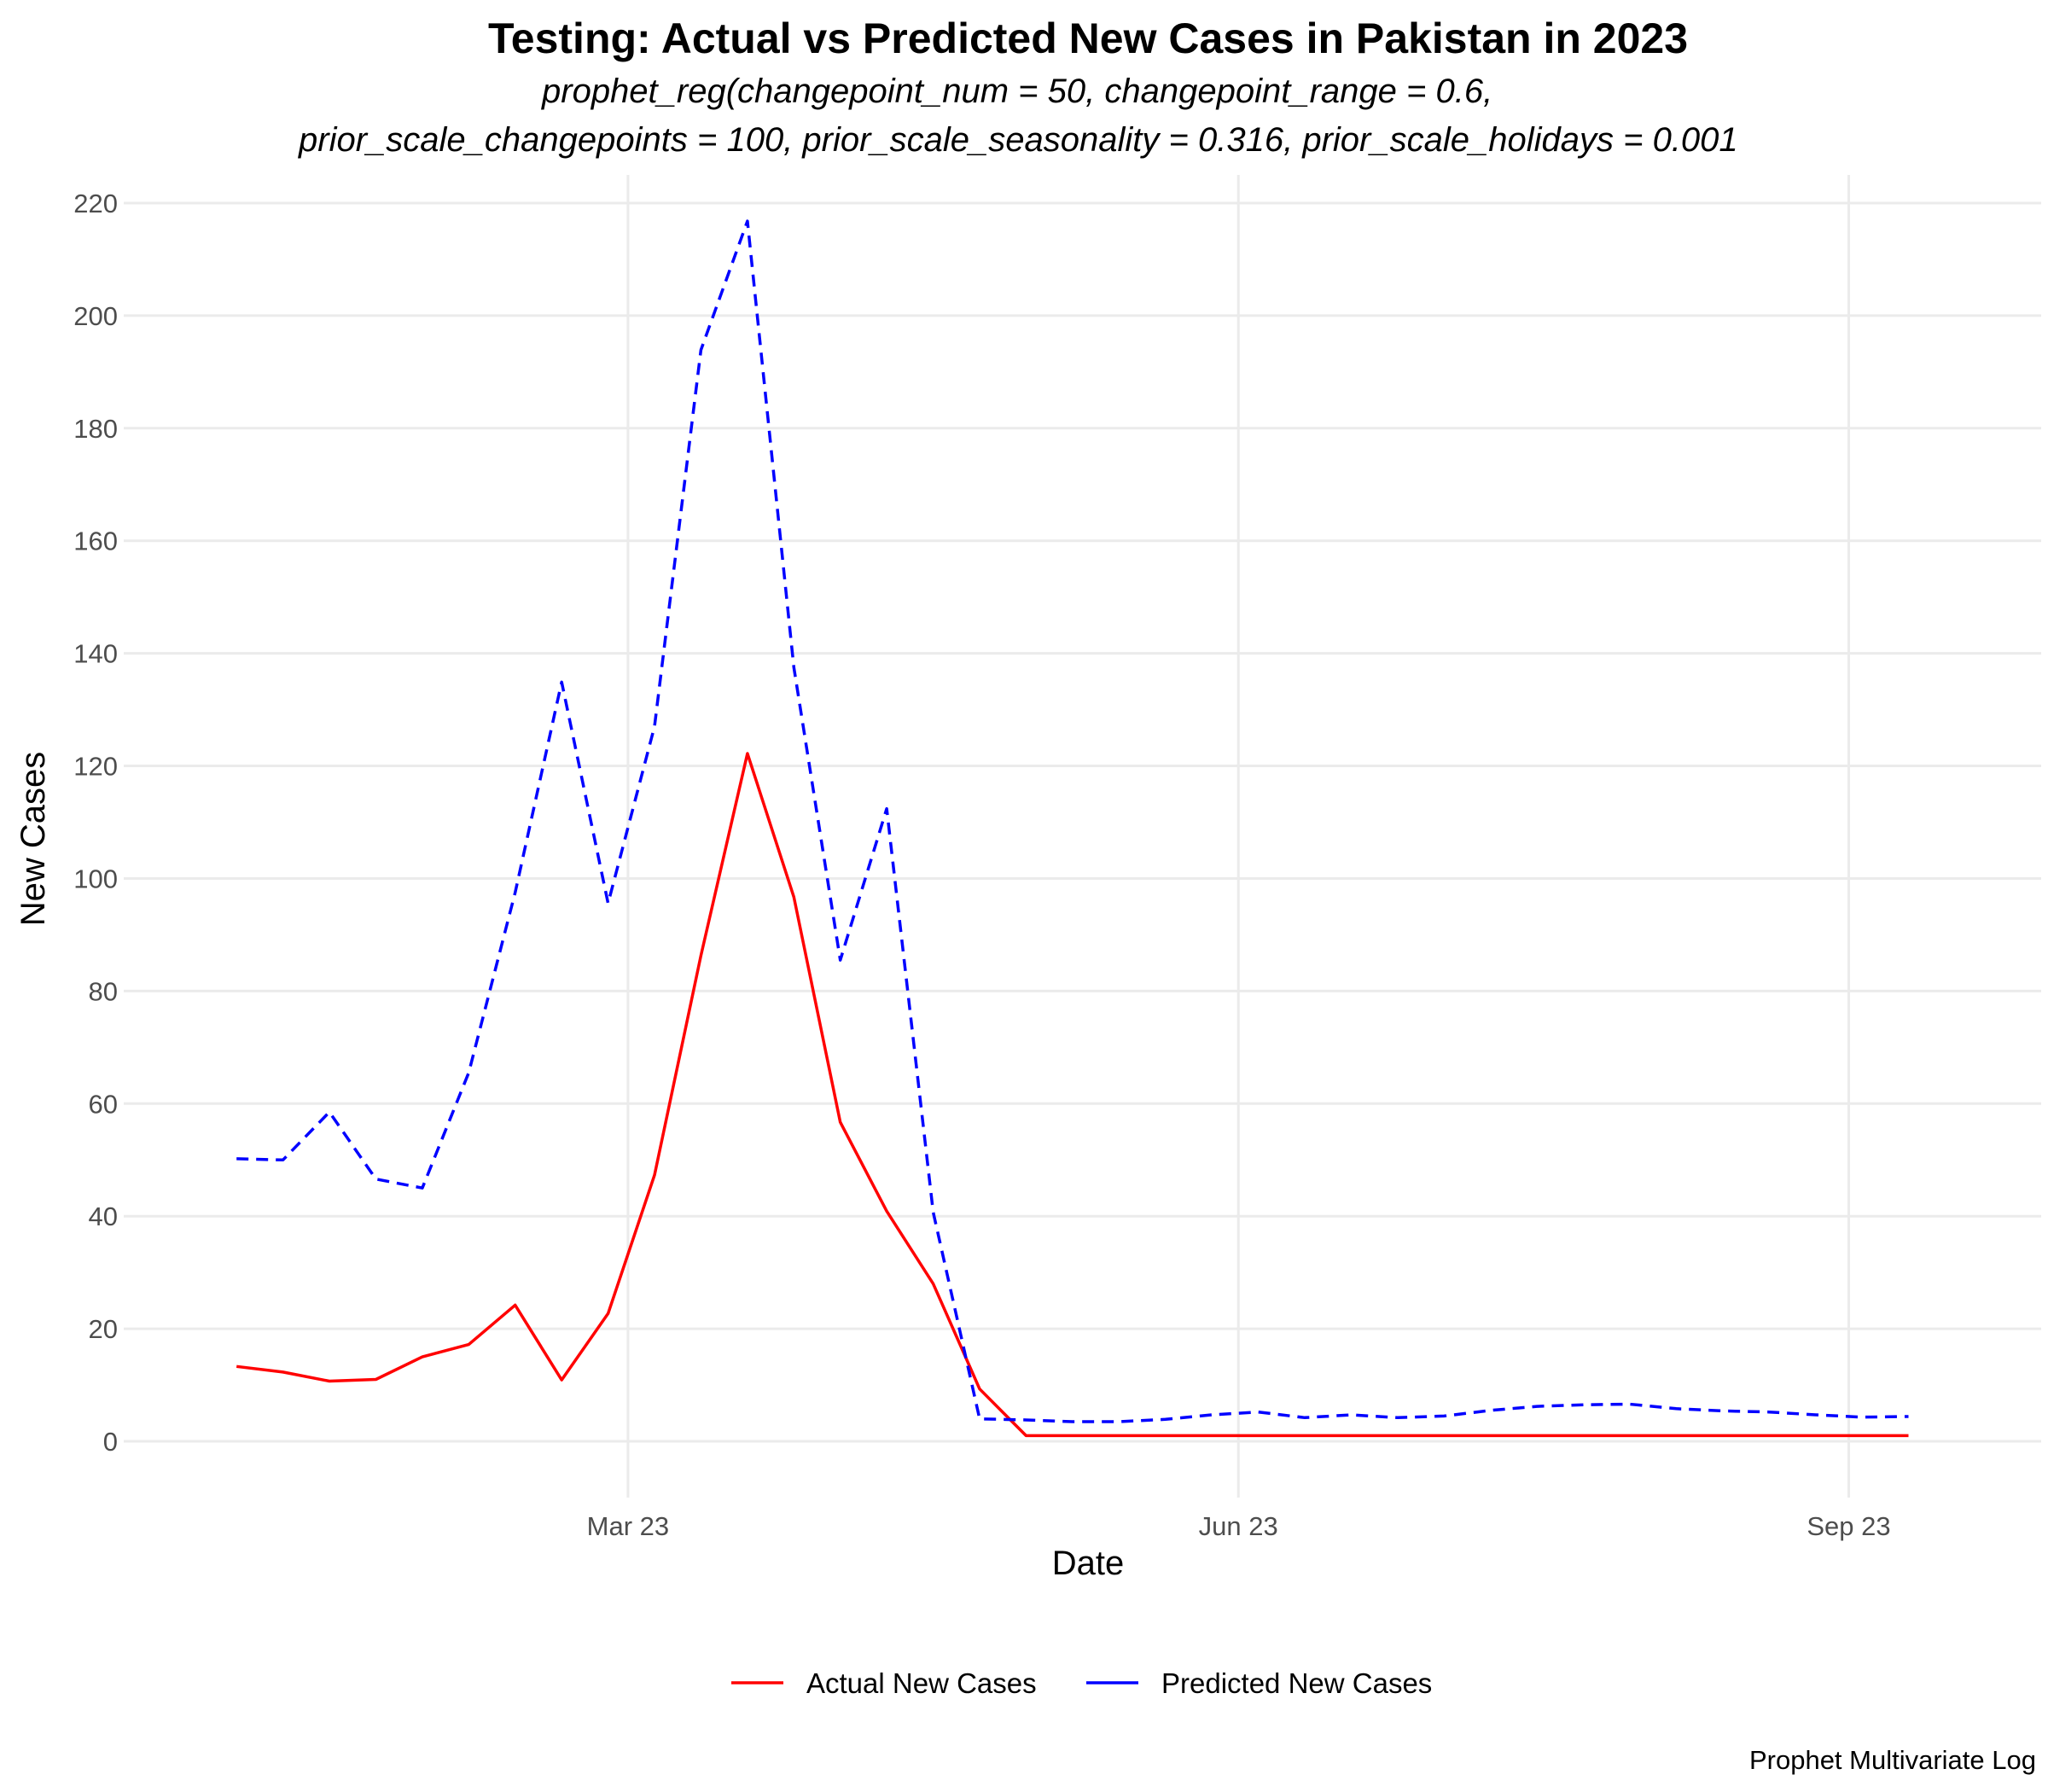 Image resolution: width=2048 pixels, height=1792 pixels. Describe the element at coordinates (1088, 1563) in the screenshot. I see `x-axis-title: Date` at that location.